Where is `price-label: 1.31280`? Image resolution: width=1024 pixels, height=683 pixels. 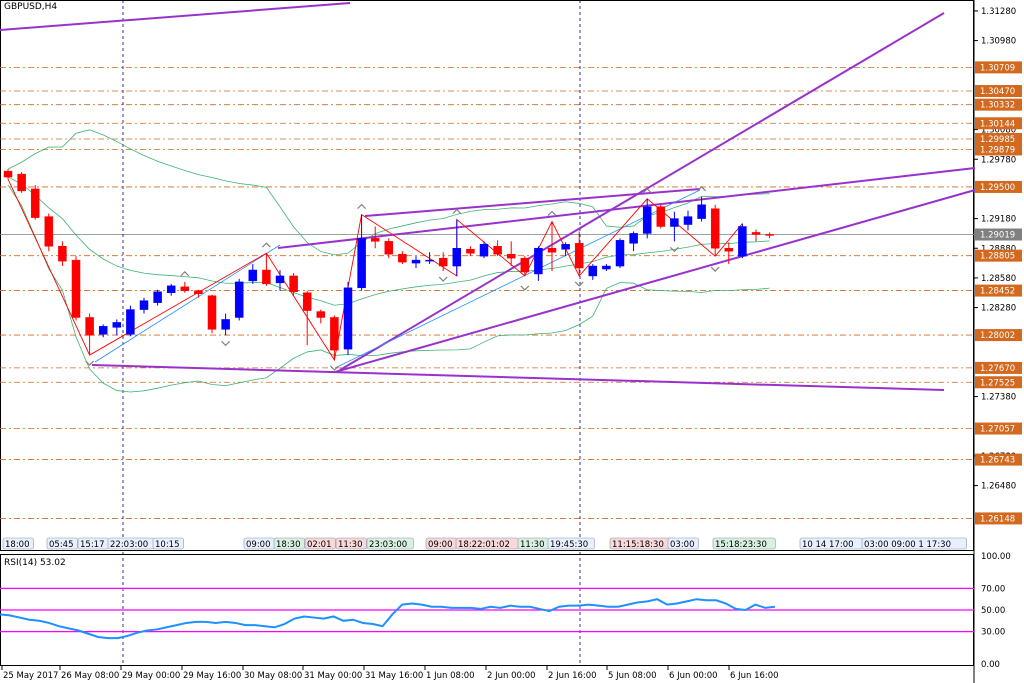
price-label: 1.31280 is located at coordinates (998, 12).